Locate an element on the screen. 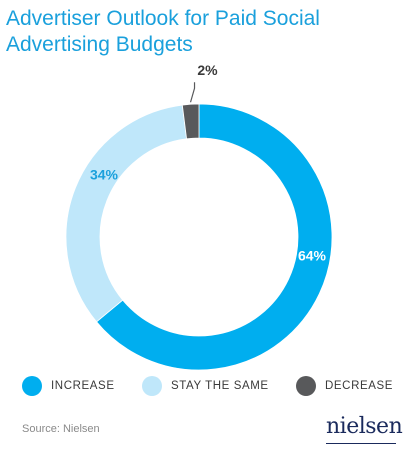  data-label-stay-the-same: 34% is located at coordinates (104, 175).